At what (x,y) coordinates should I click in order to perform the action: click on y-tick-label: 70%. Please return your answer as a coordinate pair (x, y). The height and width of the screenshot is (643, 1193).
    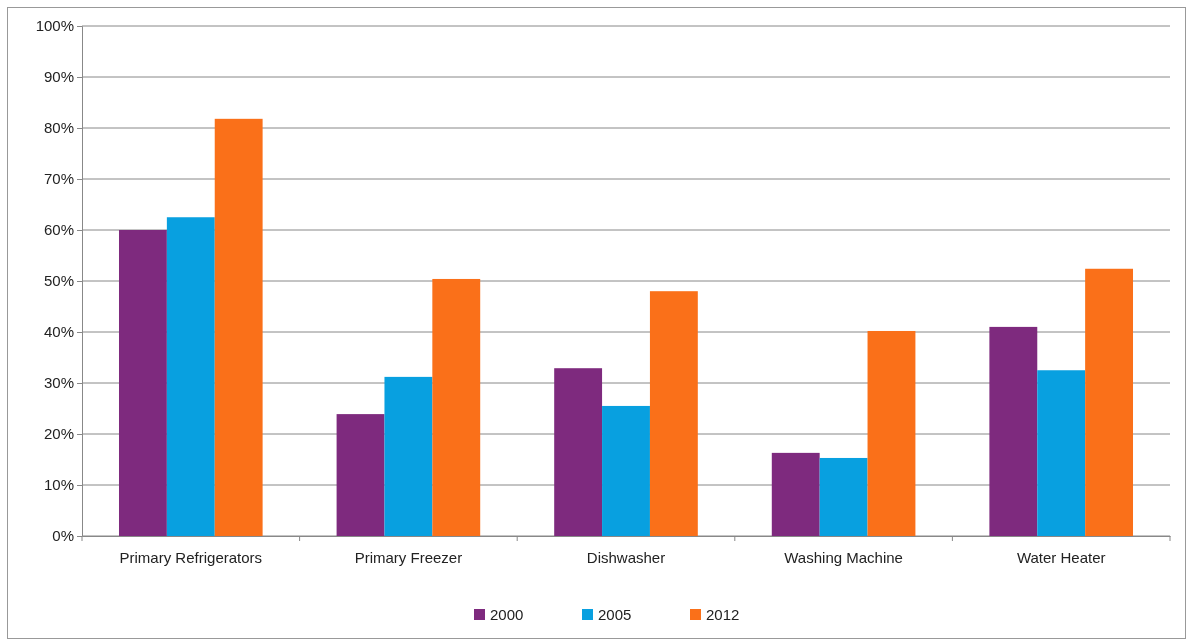
    Looking at the image, I should click on (58, 179).